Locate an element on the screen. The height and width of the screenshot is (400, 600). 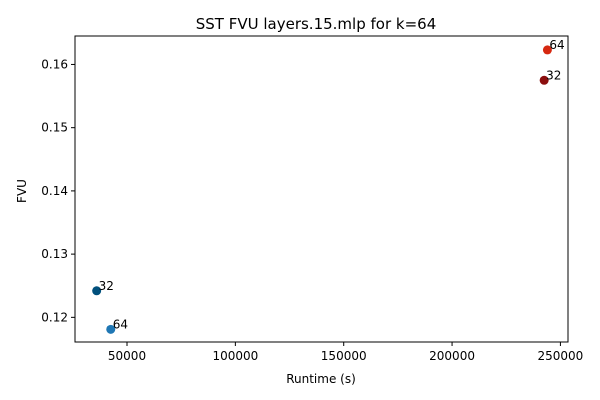
x-axis-label: Runtime (s) is located at coordinates (321, 379).